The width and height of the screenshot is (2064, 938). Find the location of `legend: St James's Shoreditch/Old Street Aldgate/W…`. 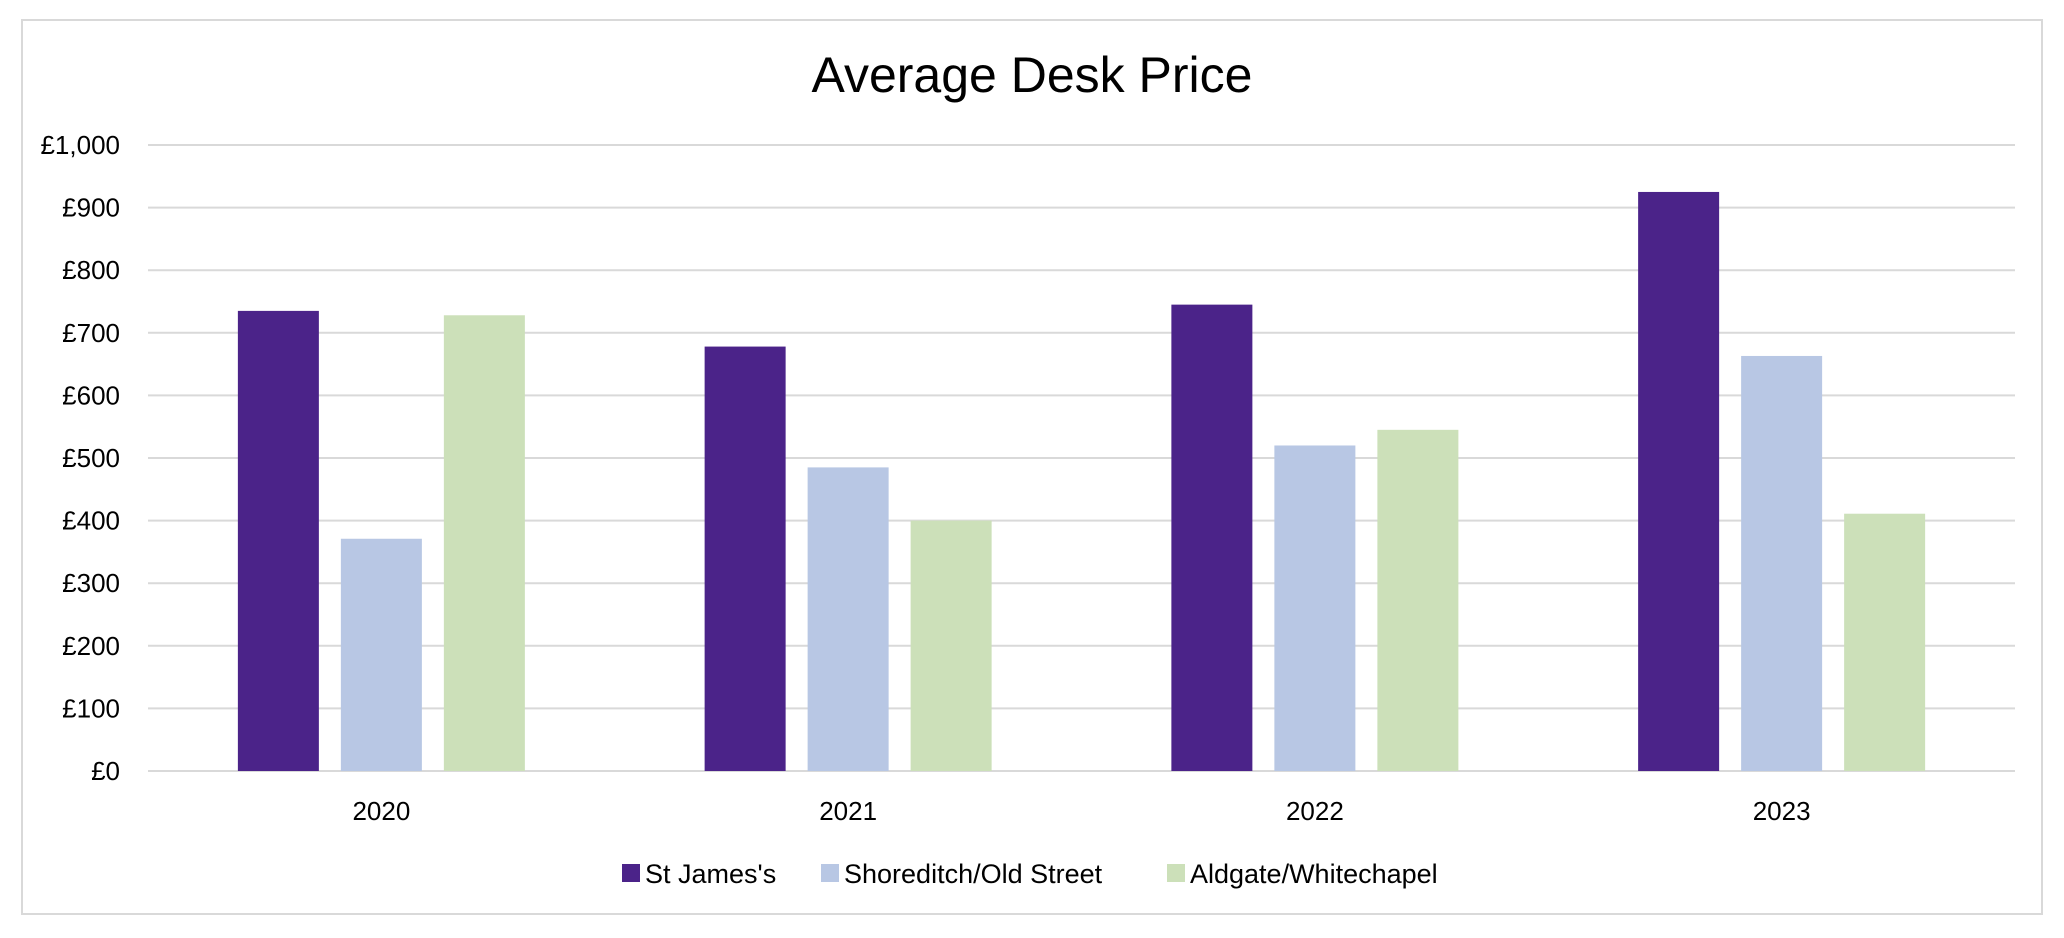

legend: St James's Shoreditch/Old Street Aldgate/W… is located at coordinates (1030, 874).